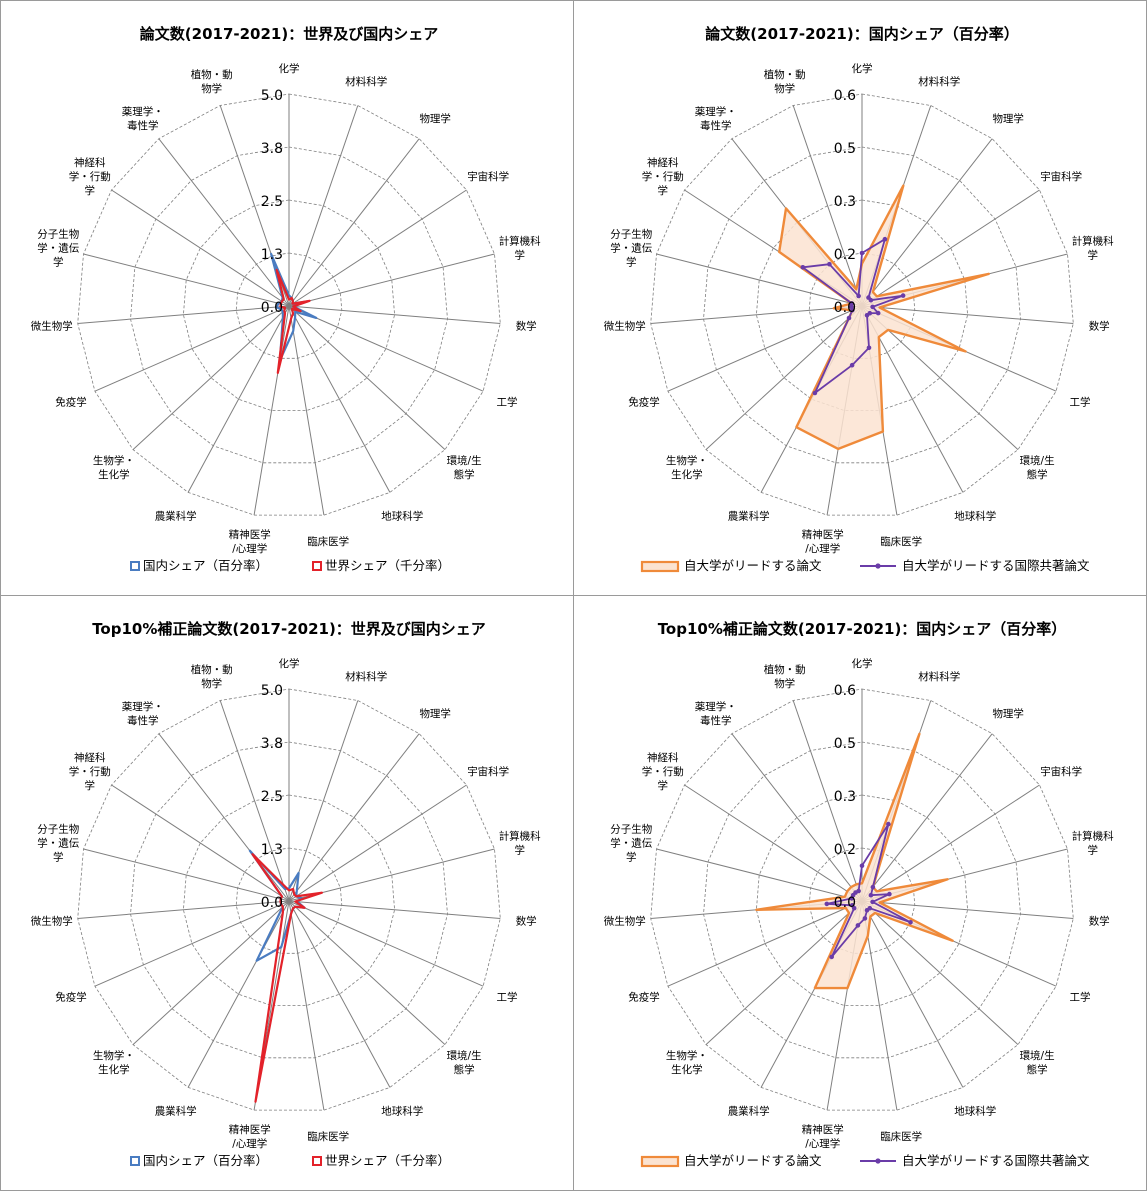 The width and height of the screenshot is (1147, 1191). What do you see at coordinates (823, 1129) in the screenshot?
I see `category-label: 精神医学` at bounding box center [823, 1129].